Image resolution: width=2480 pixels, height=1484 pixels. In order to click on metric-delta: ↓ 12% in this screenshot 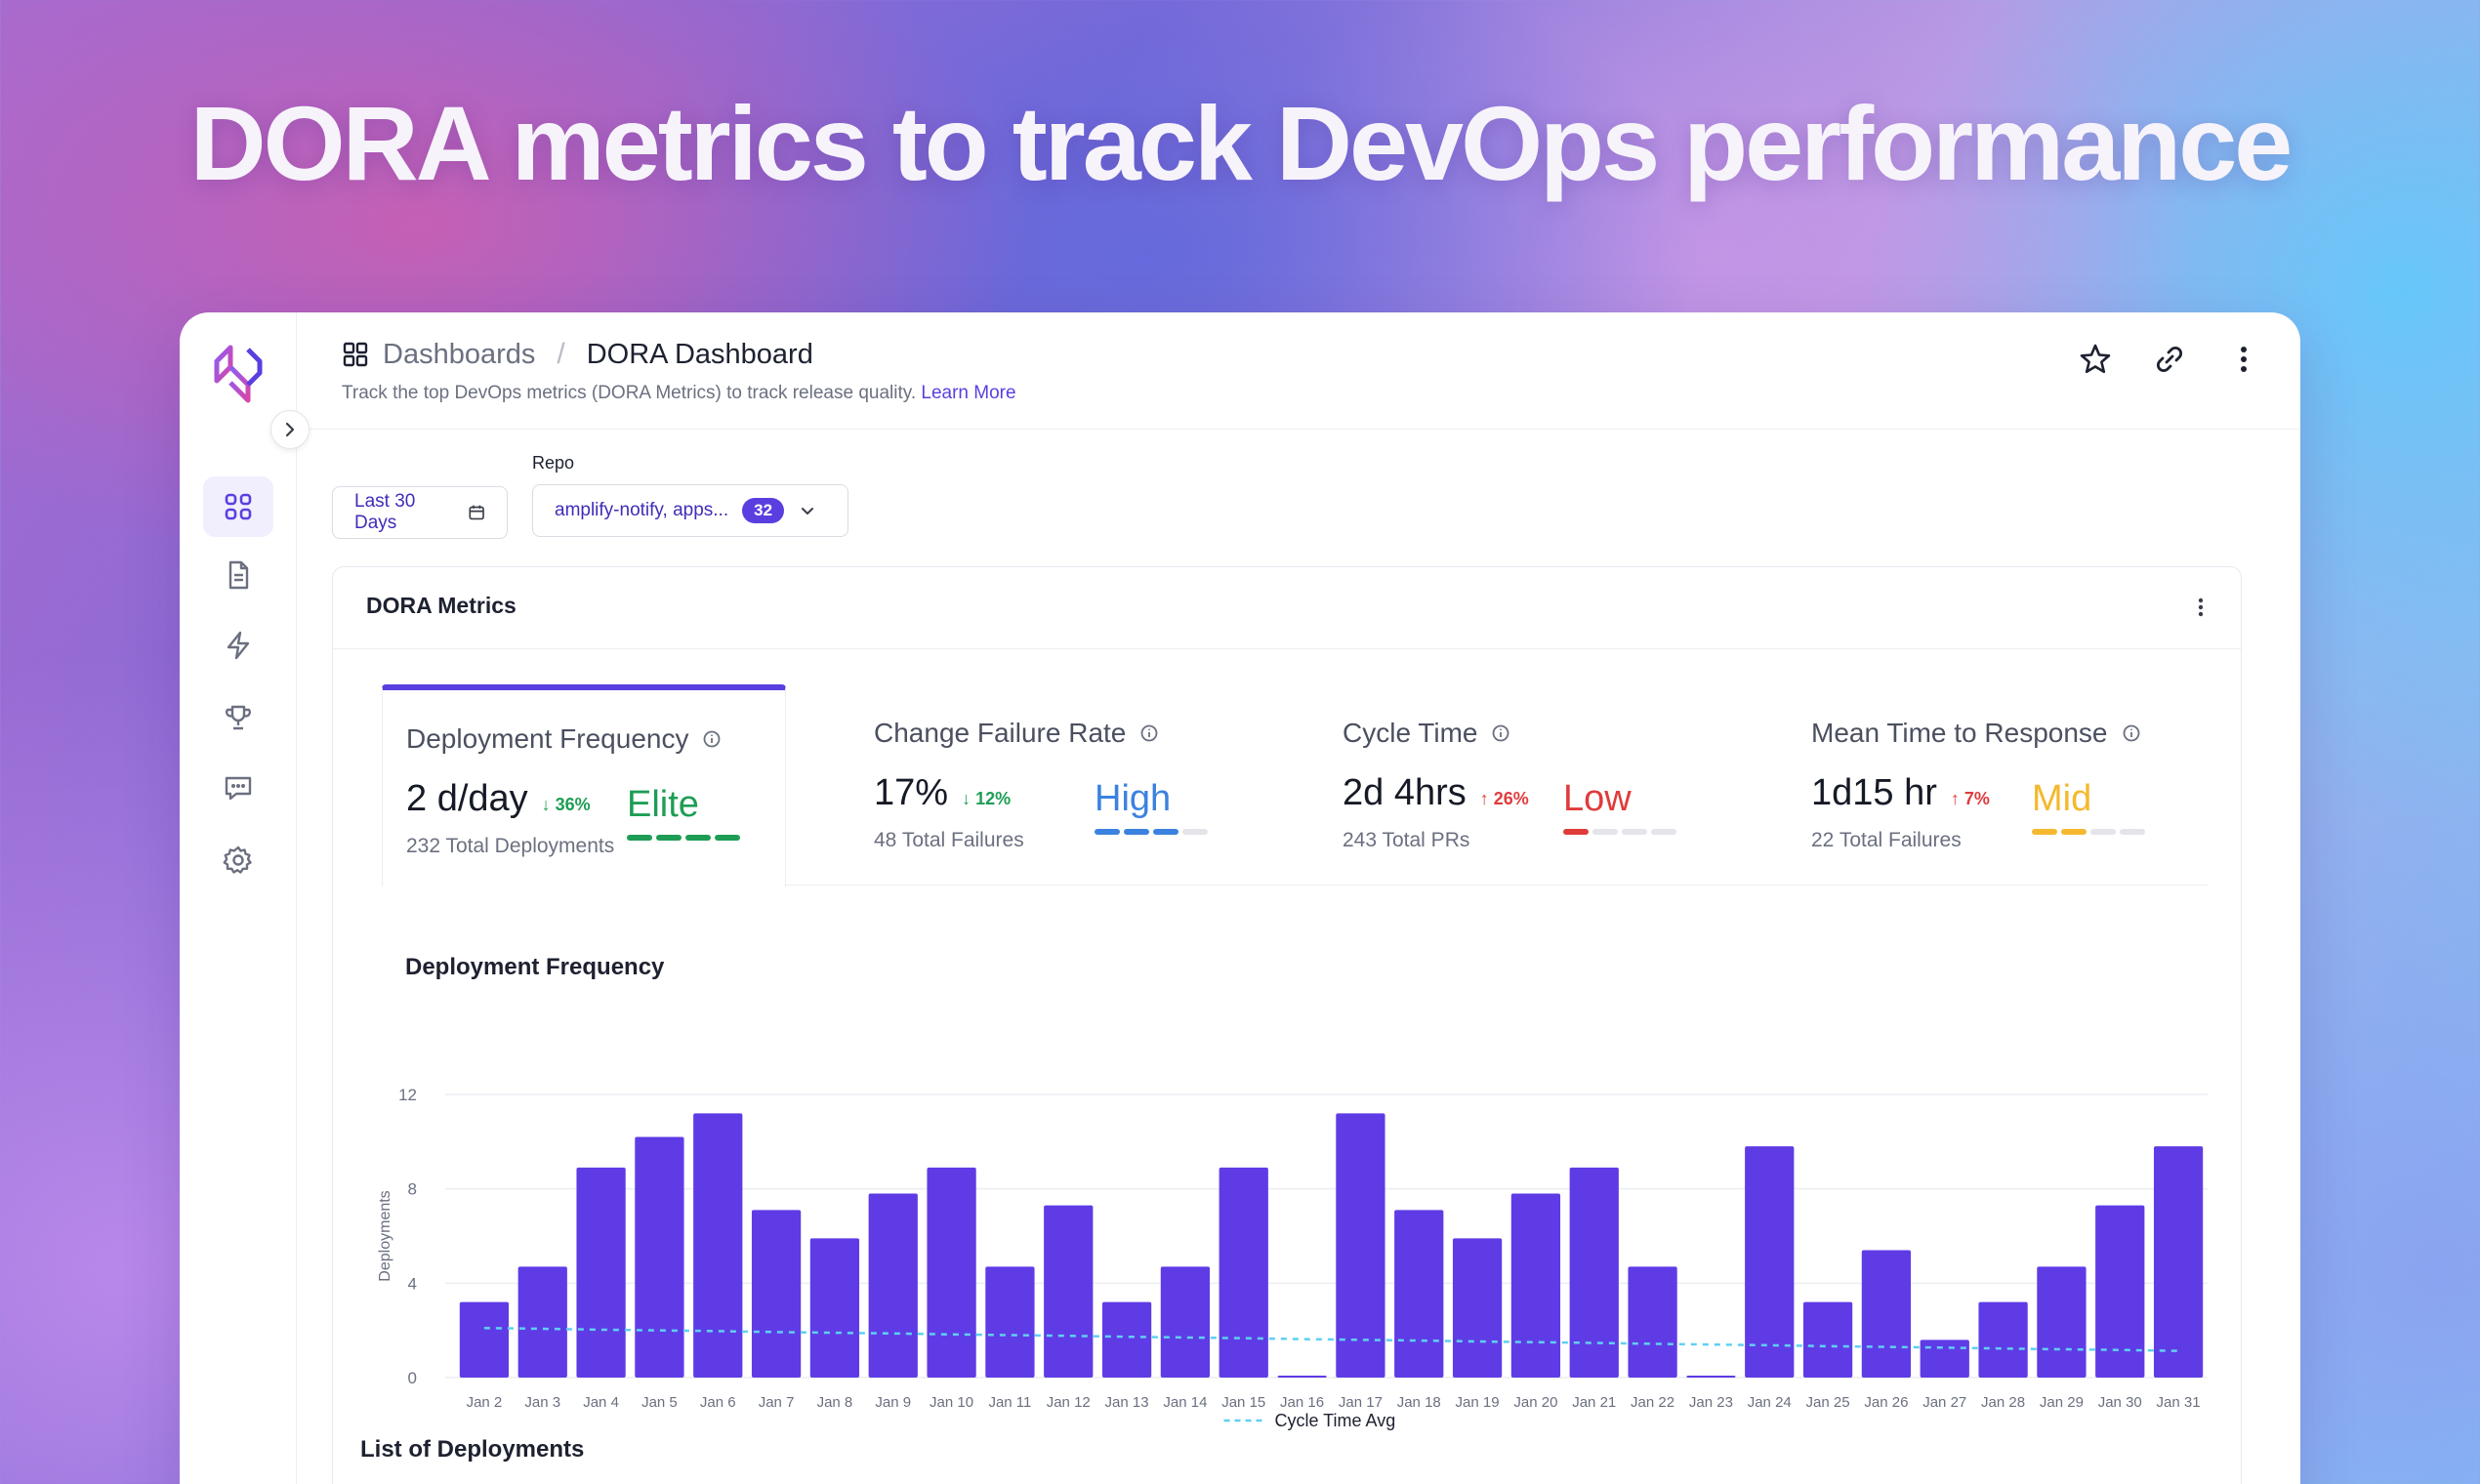, I will do `click(987, 798)`.